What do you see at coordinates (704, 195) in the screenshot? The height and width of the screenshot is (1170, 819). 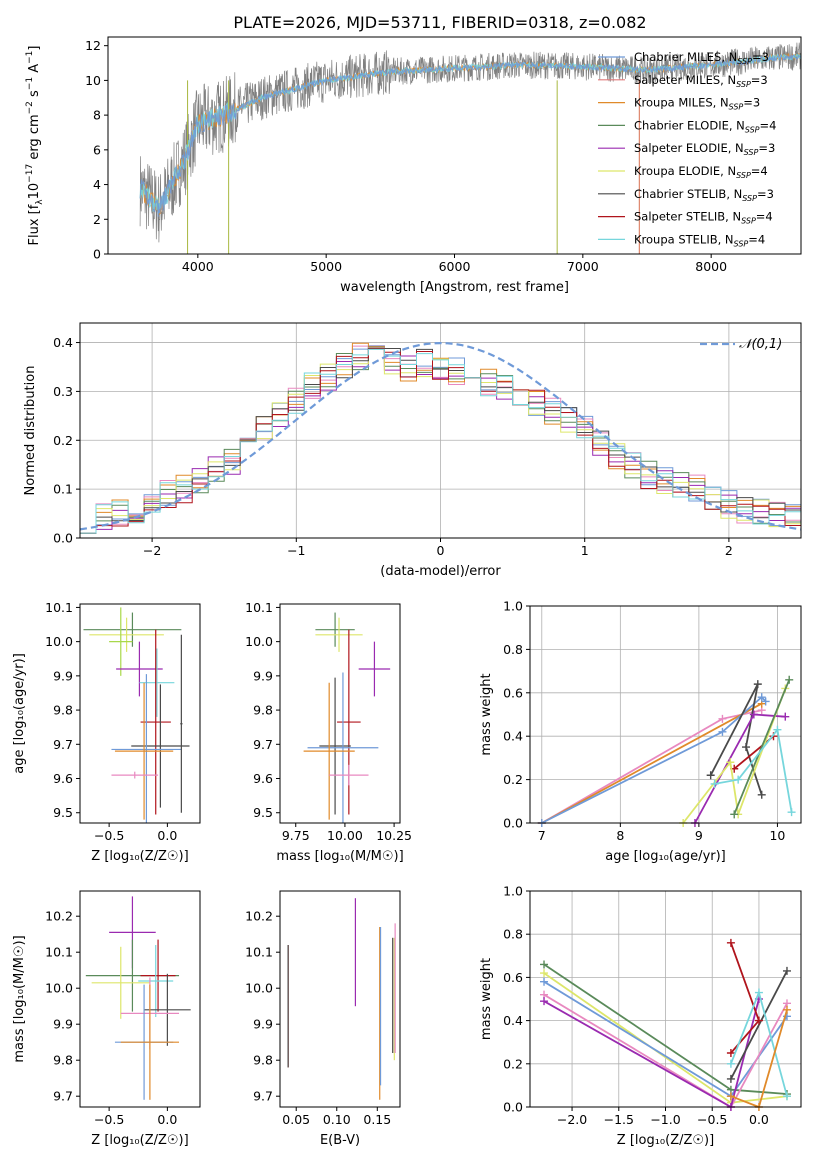 I see `legend-label: Chabrier STELIB, NSSP=3` at bounding box center [704, 195].